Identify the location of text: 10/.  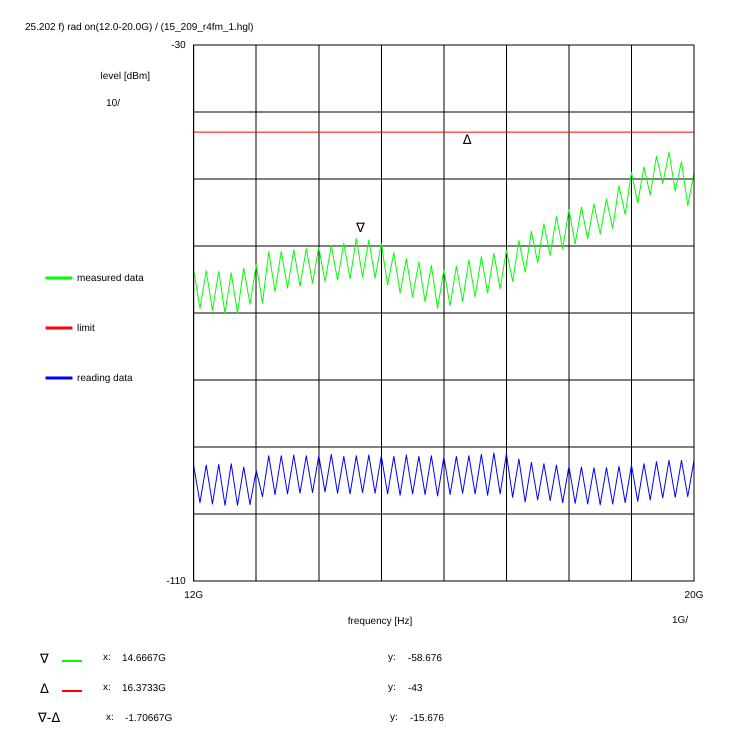
(113, 104).